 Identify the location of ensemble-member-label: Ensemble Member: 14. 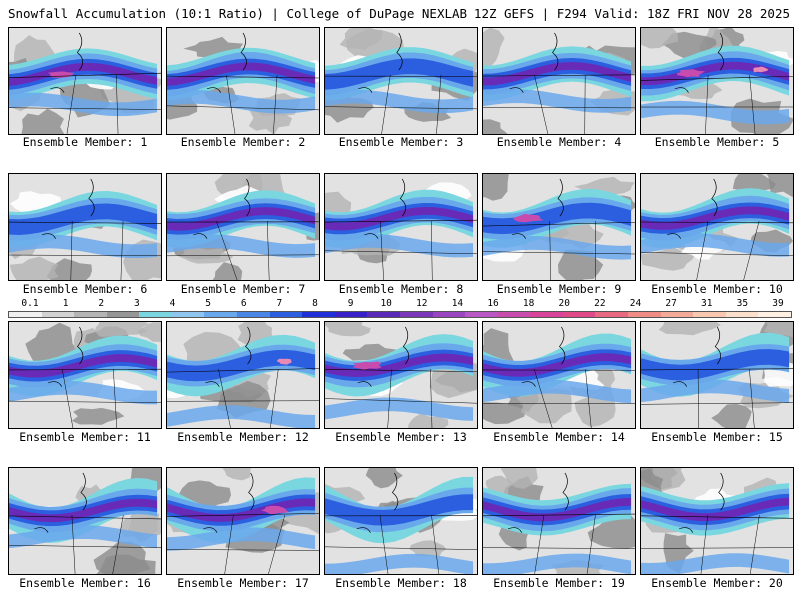
(559, 437).